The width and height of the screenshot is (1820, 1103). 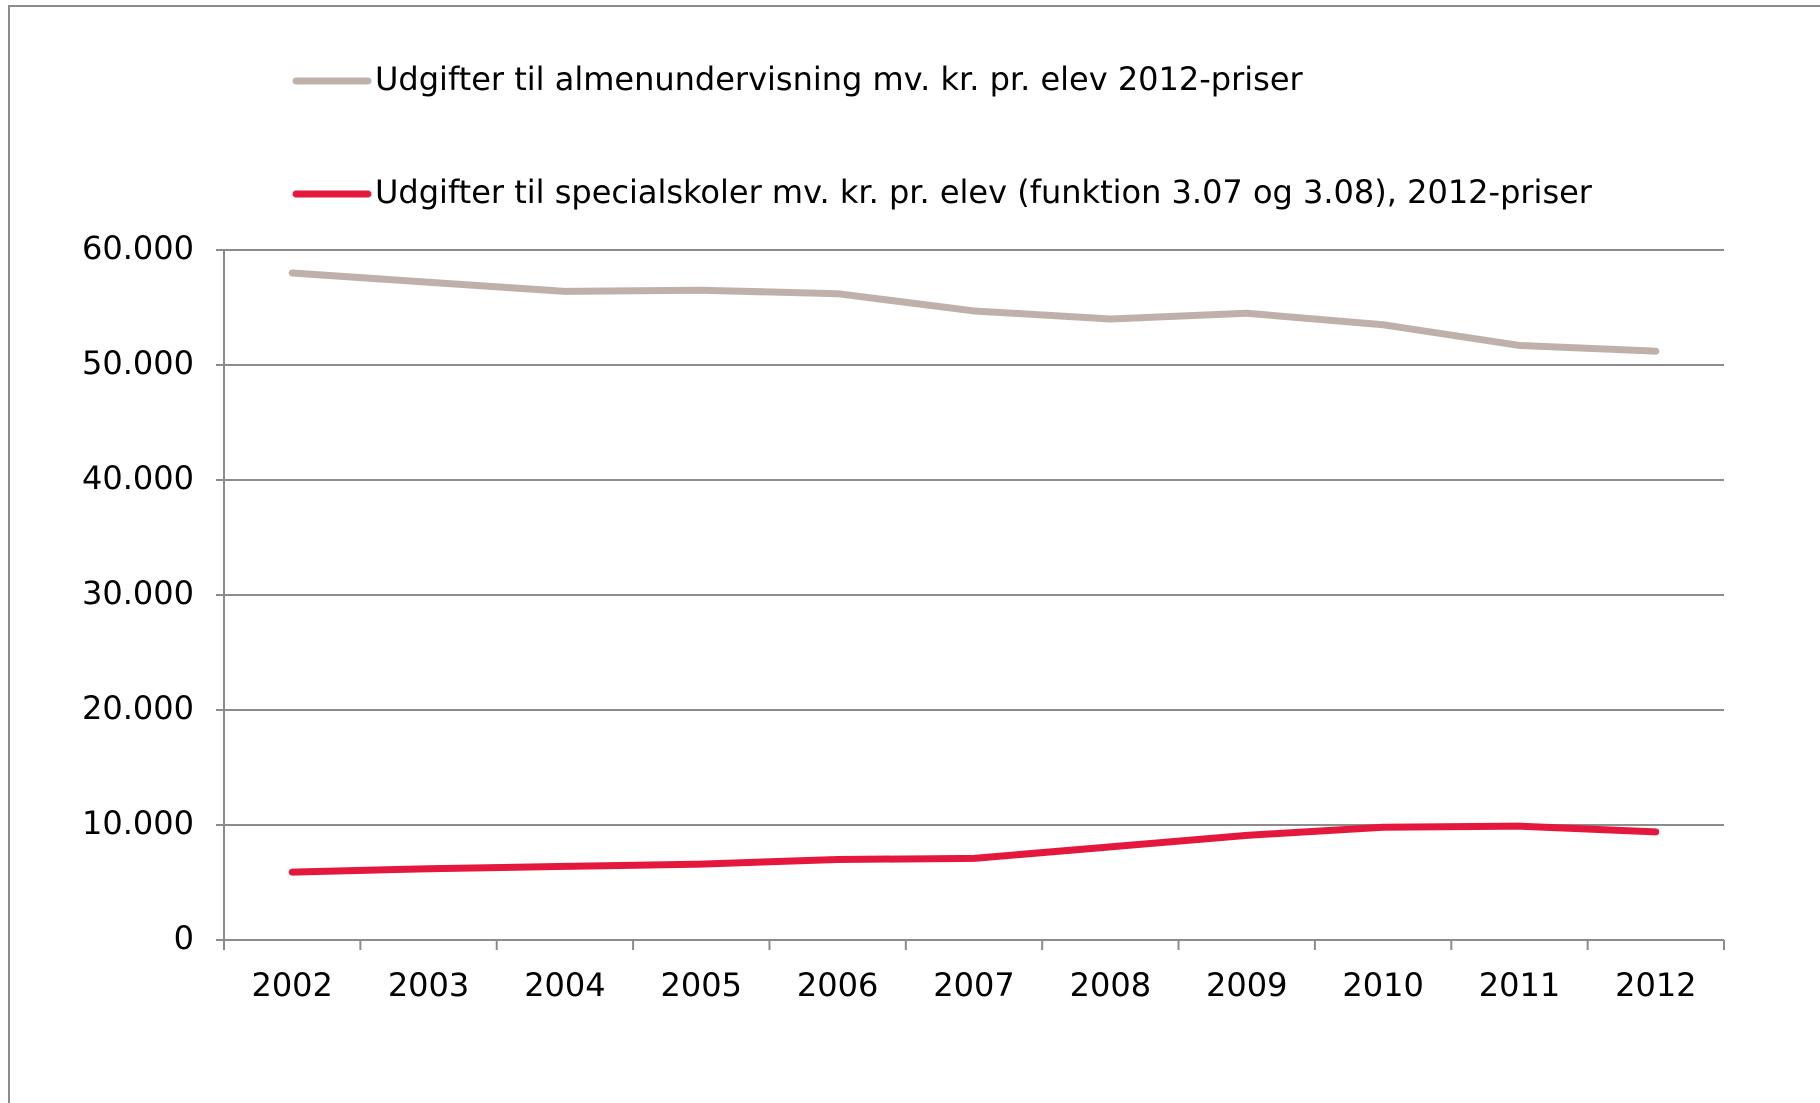 What do you see at coordinates (138, 478) in the screenshot?
I see `y-tick-label: 40.000` at bounding box center [138, 478].